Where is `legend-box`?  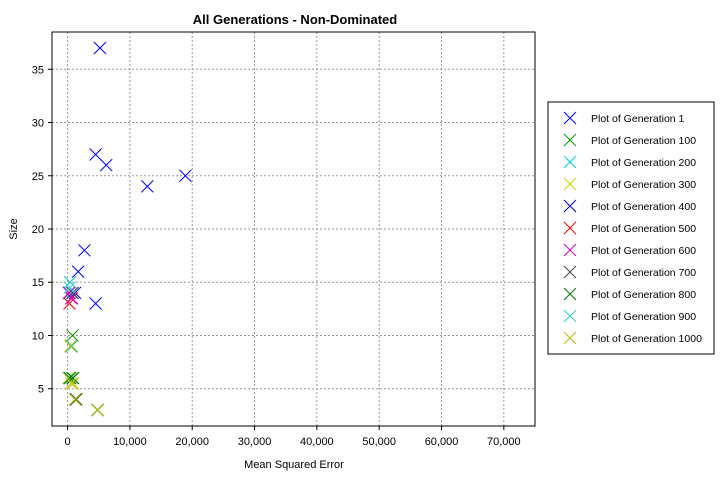
legend-box is located at coordinates (631, 228).